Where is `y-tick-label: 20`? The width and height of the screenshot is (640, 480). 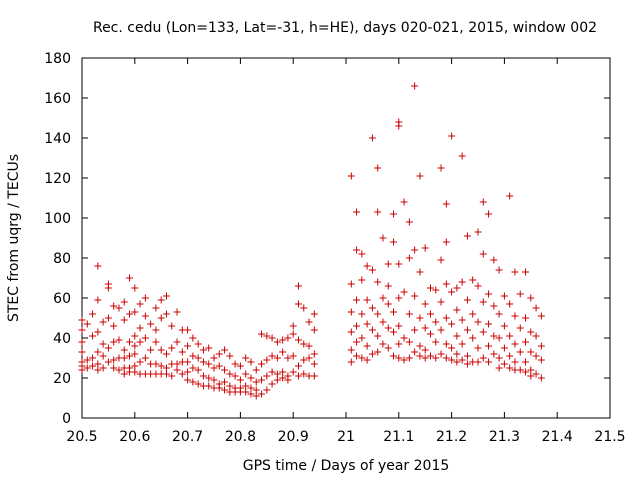
y-tick-label: 20 is located at coordinates (62, 379).